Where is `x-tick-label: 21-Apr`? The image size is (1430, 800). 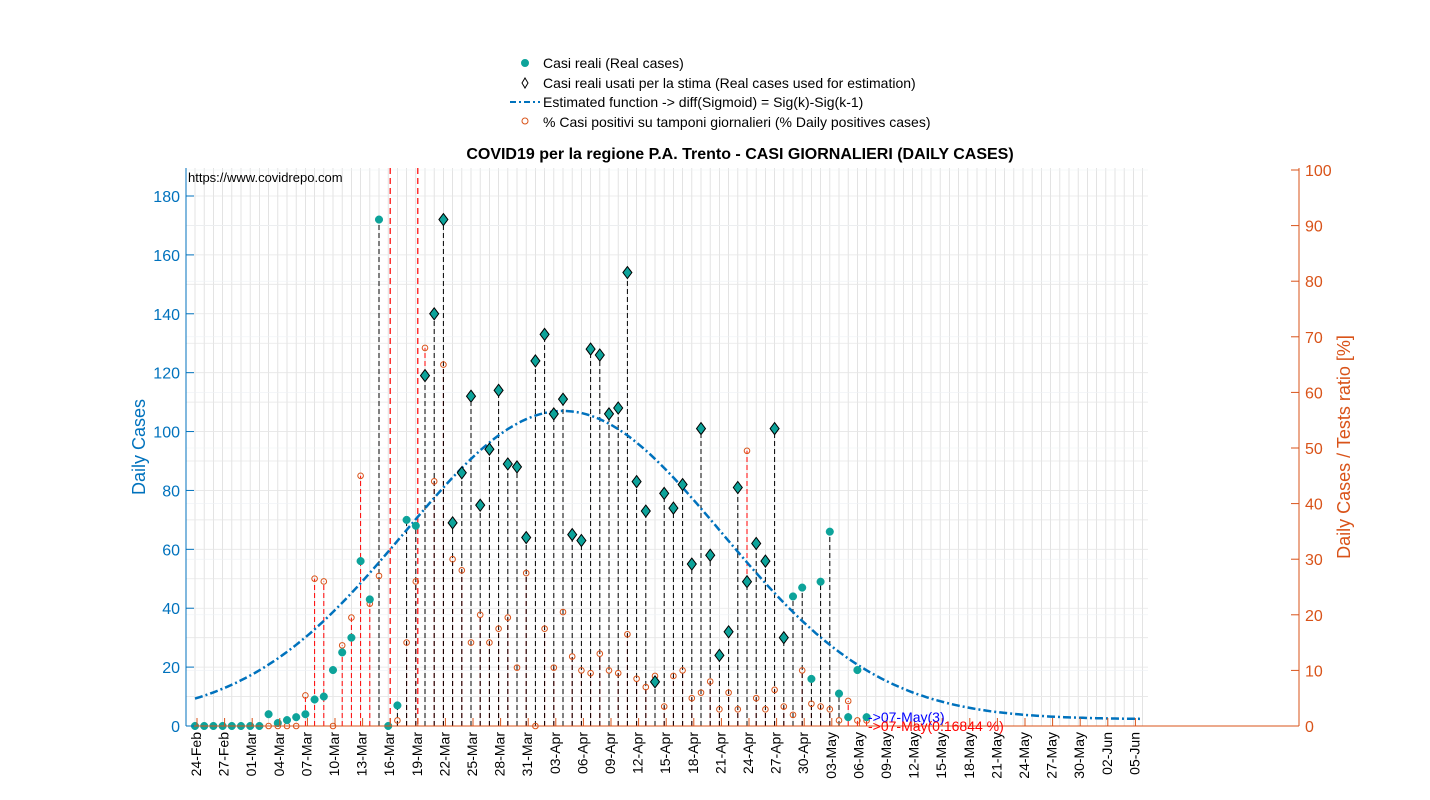 x-tick-label: 21-Apr is located at coordinates (720, 753).